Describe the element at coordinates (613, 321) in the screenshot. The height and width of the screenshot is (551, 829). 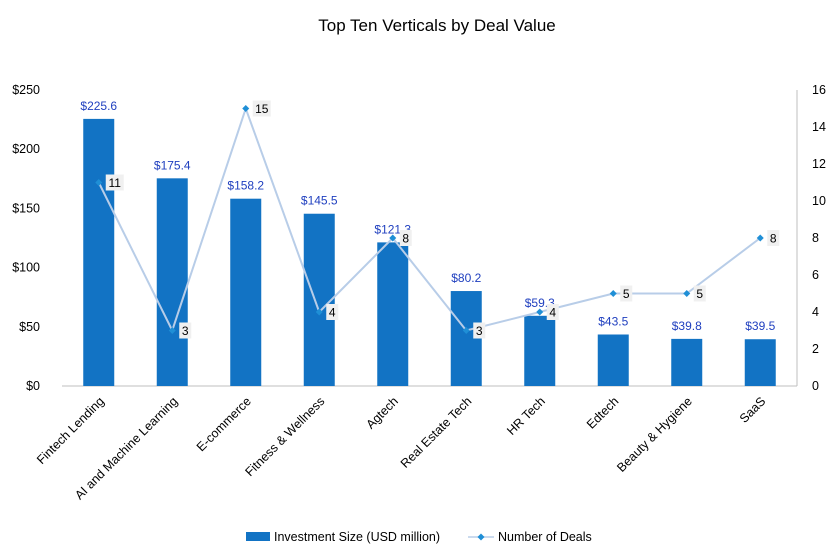
I see `bar-value-label: $43.5` at that location.